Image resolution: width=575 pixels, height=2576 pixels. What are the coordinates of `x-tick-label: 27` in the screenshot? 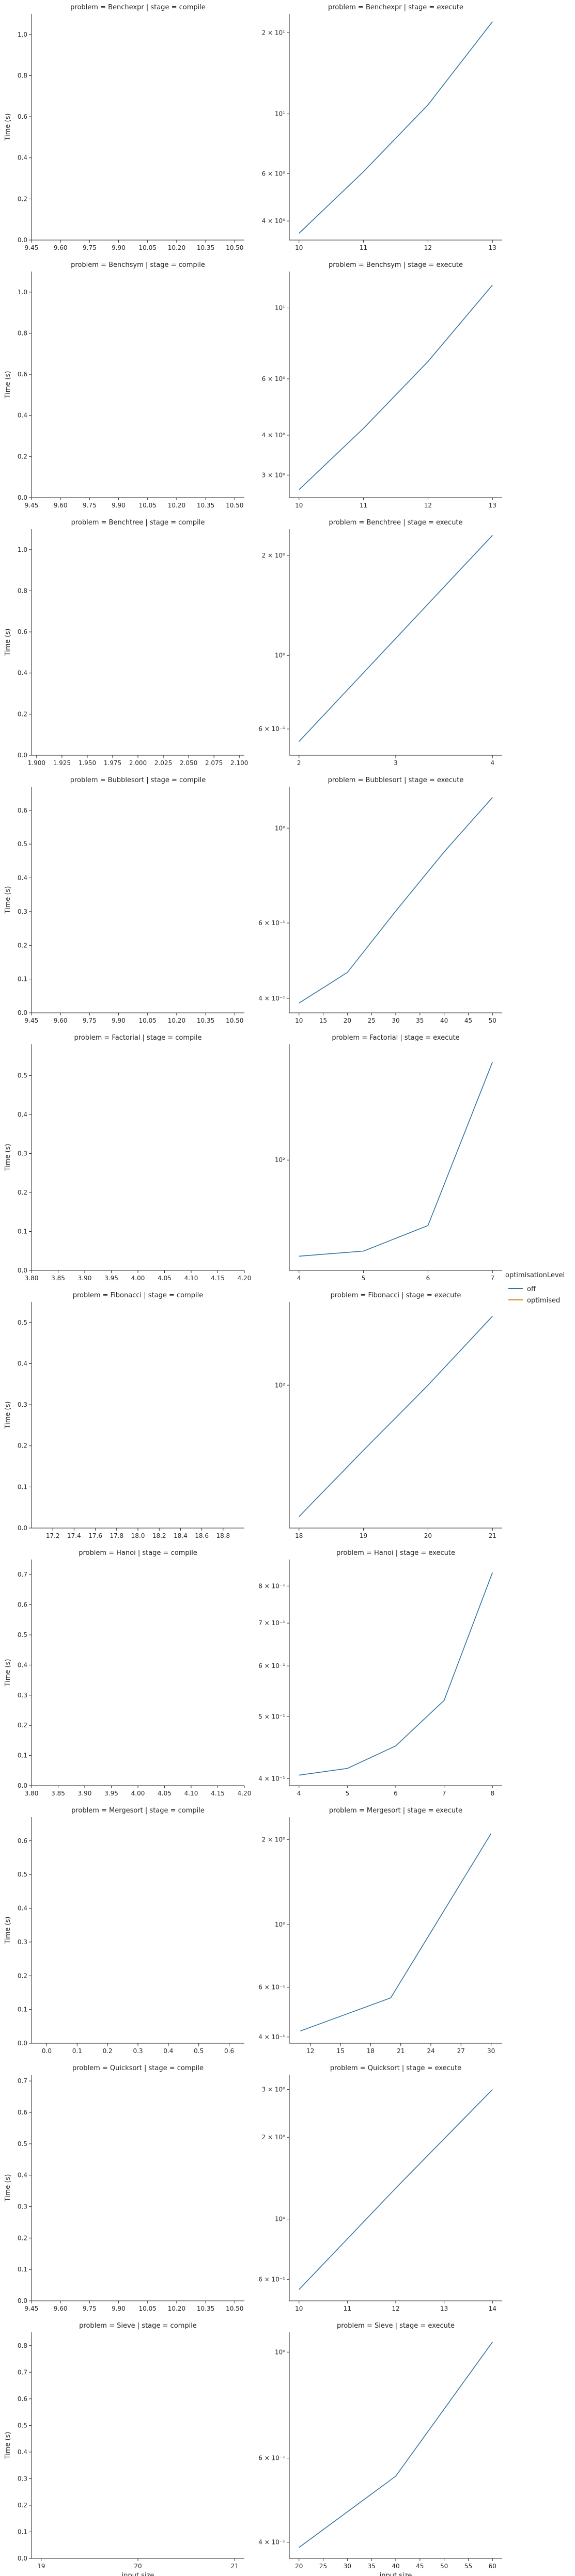 It's located at (461, 2051).